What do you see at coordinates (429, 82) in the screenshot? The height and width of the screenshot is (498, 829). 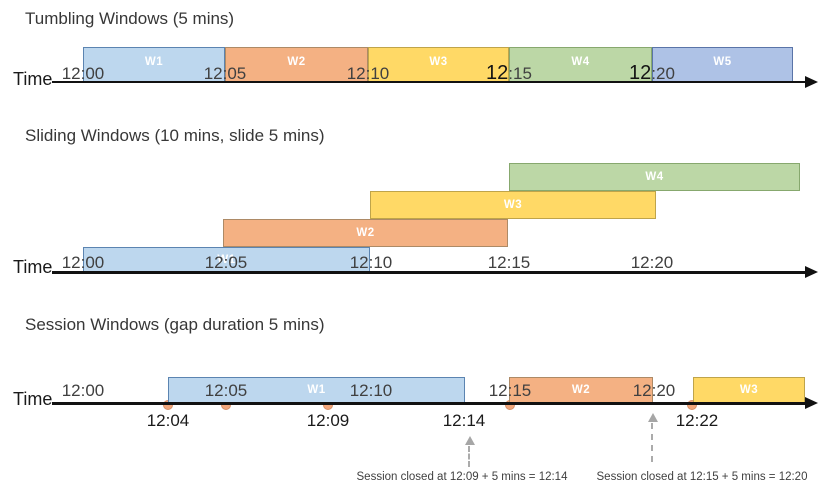 I see `tumbling-time-axis` at bounding box center [429, 82].